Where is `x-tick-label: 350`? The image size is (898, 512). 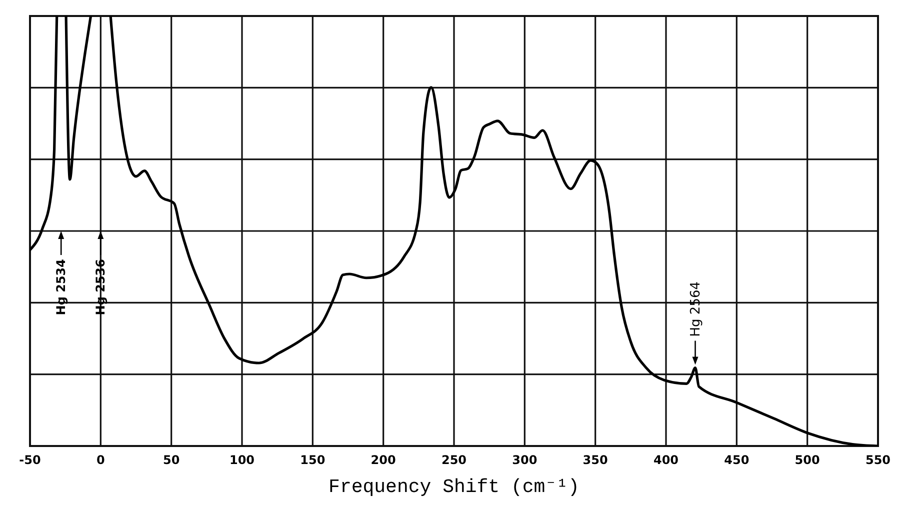 x-tick-label: 350 is located at coordinates (595, 460).